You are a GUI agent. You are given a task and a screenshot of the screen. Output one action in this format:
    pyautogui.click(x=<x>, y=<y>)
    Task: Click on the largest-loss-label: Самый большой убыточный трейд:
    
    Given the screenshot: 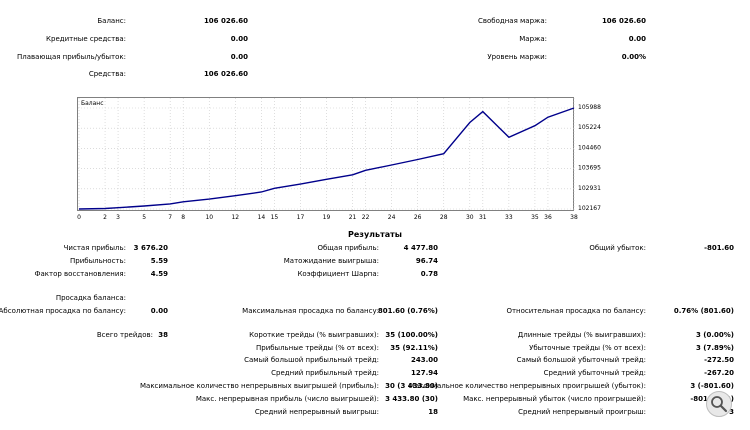 What is the action you would take?
    pyautogui.click(x=581, y=360)
    